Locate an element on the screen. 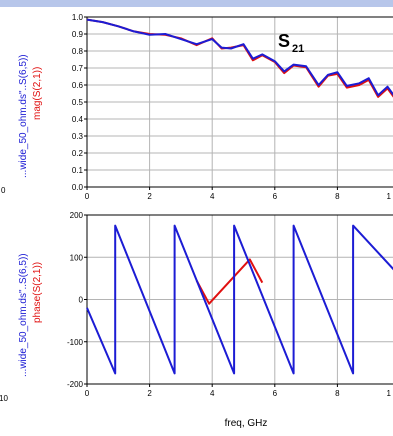 This screenshot has height=436, width=393. y-tick-label: 200 is located at coordinates (77, 215).